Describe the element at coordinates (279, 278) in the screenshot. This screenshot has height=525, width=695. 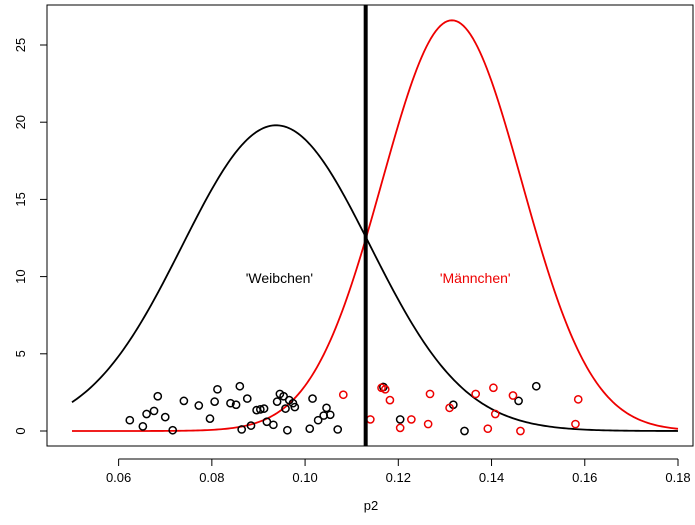
I see `annotation-label: 'Weibchen'` at that location.